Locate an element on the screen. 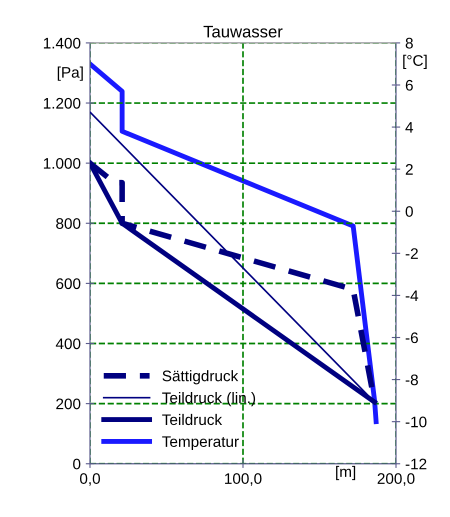 The width and height of the screenshot is (450, 517). y2-tick-label: -12 is located at coordinates (416, 464).